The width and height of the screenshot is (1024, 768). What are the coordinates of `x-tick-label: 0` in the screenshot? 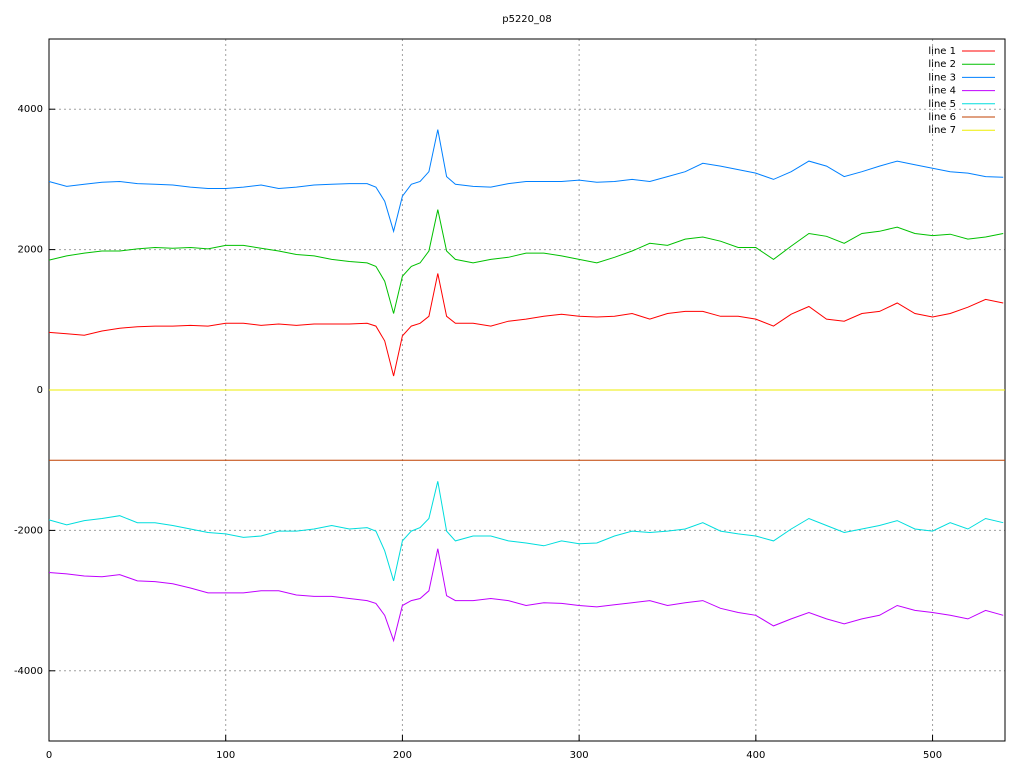 It's located at (49, 755).